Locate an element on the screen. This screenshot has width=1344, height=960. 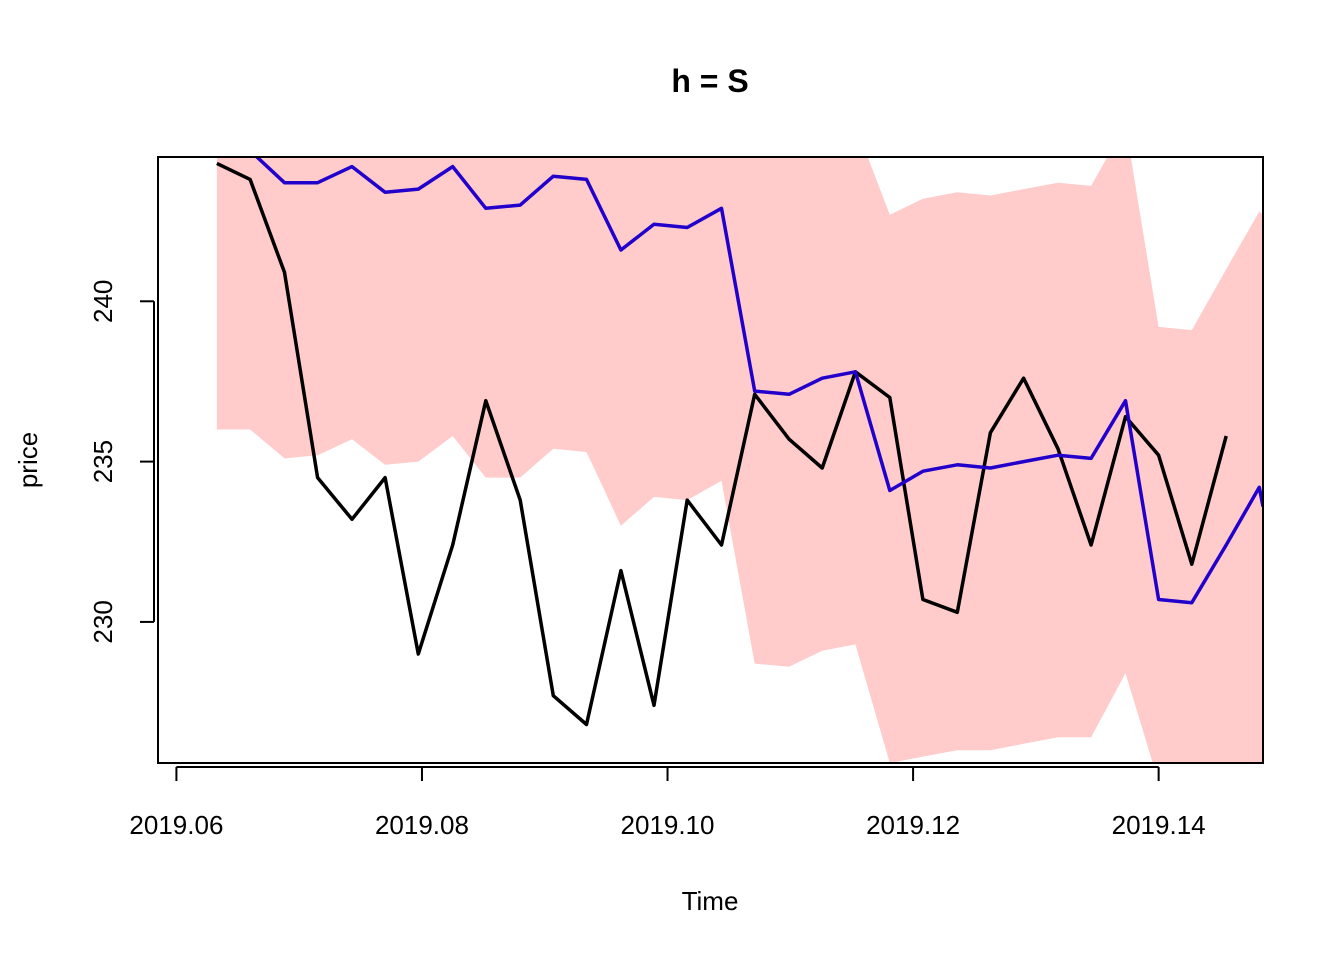
y-tick-label: 240 is located at coordinates (103, 301).